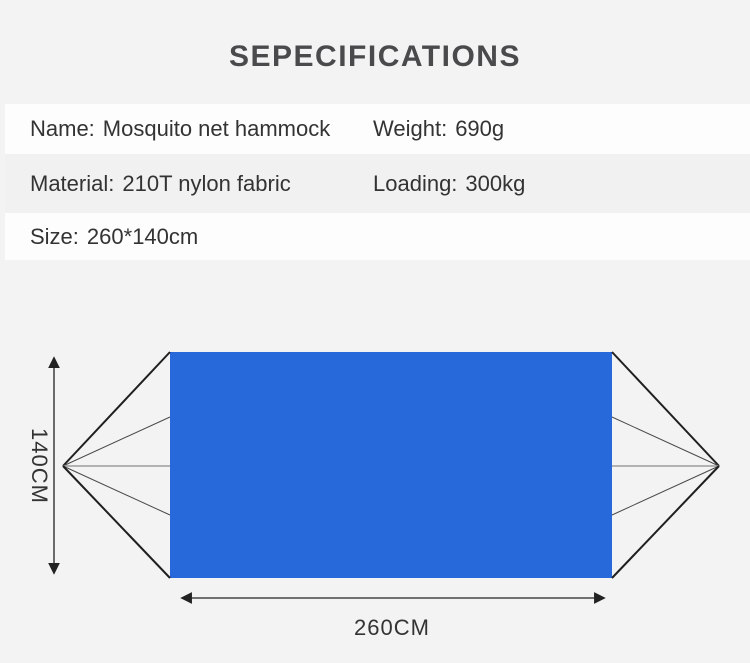  What do you see at coordinates (142, 236) in the screenshot?
I see `spec-value: 260*140cm` at bounding box center [142, 236].